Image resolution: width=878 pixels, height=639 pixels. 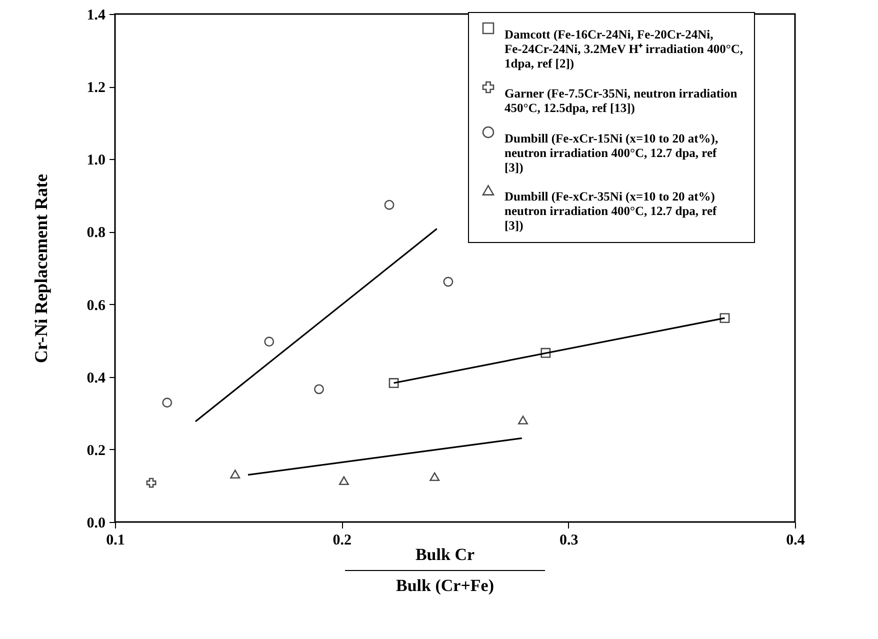 I want to click on y-tick-label: 0.6, so click(x=96, y=306).